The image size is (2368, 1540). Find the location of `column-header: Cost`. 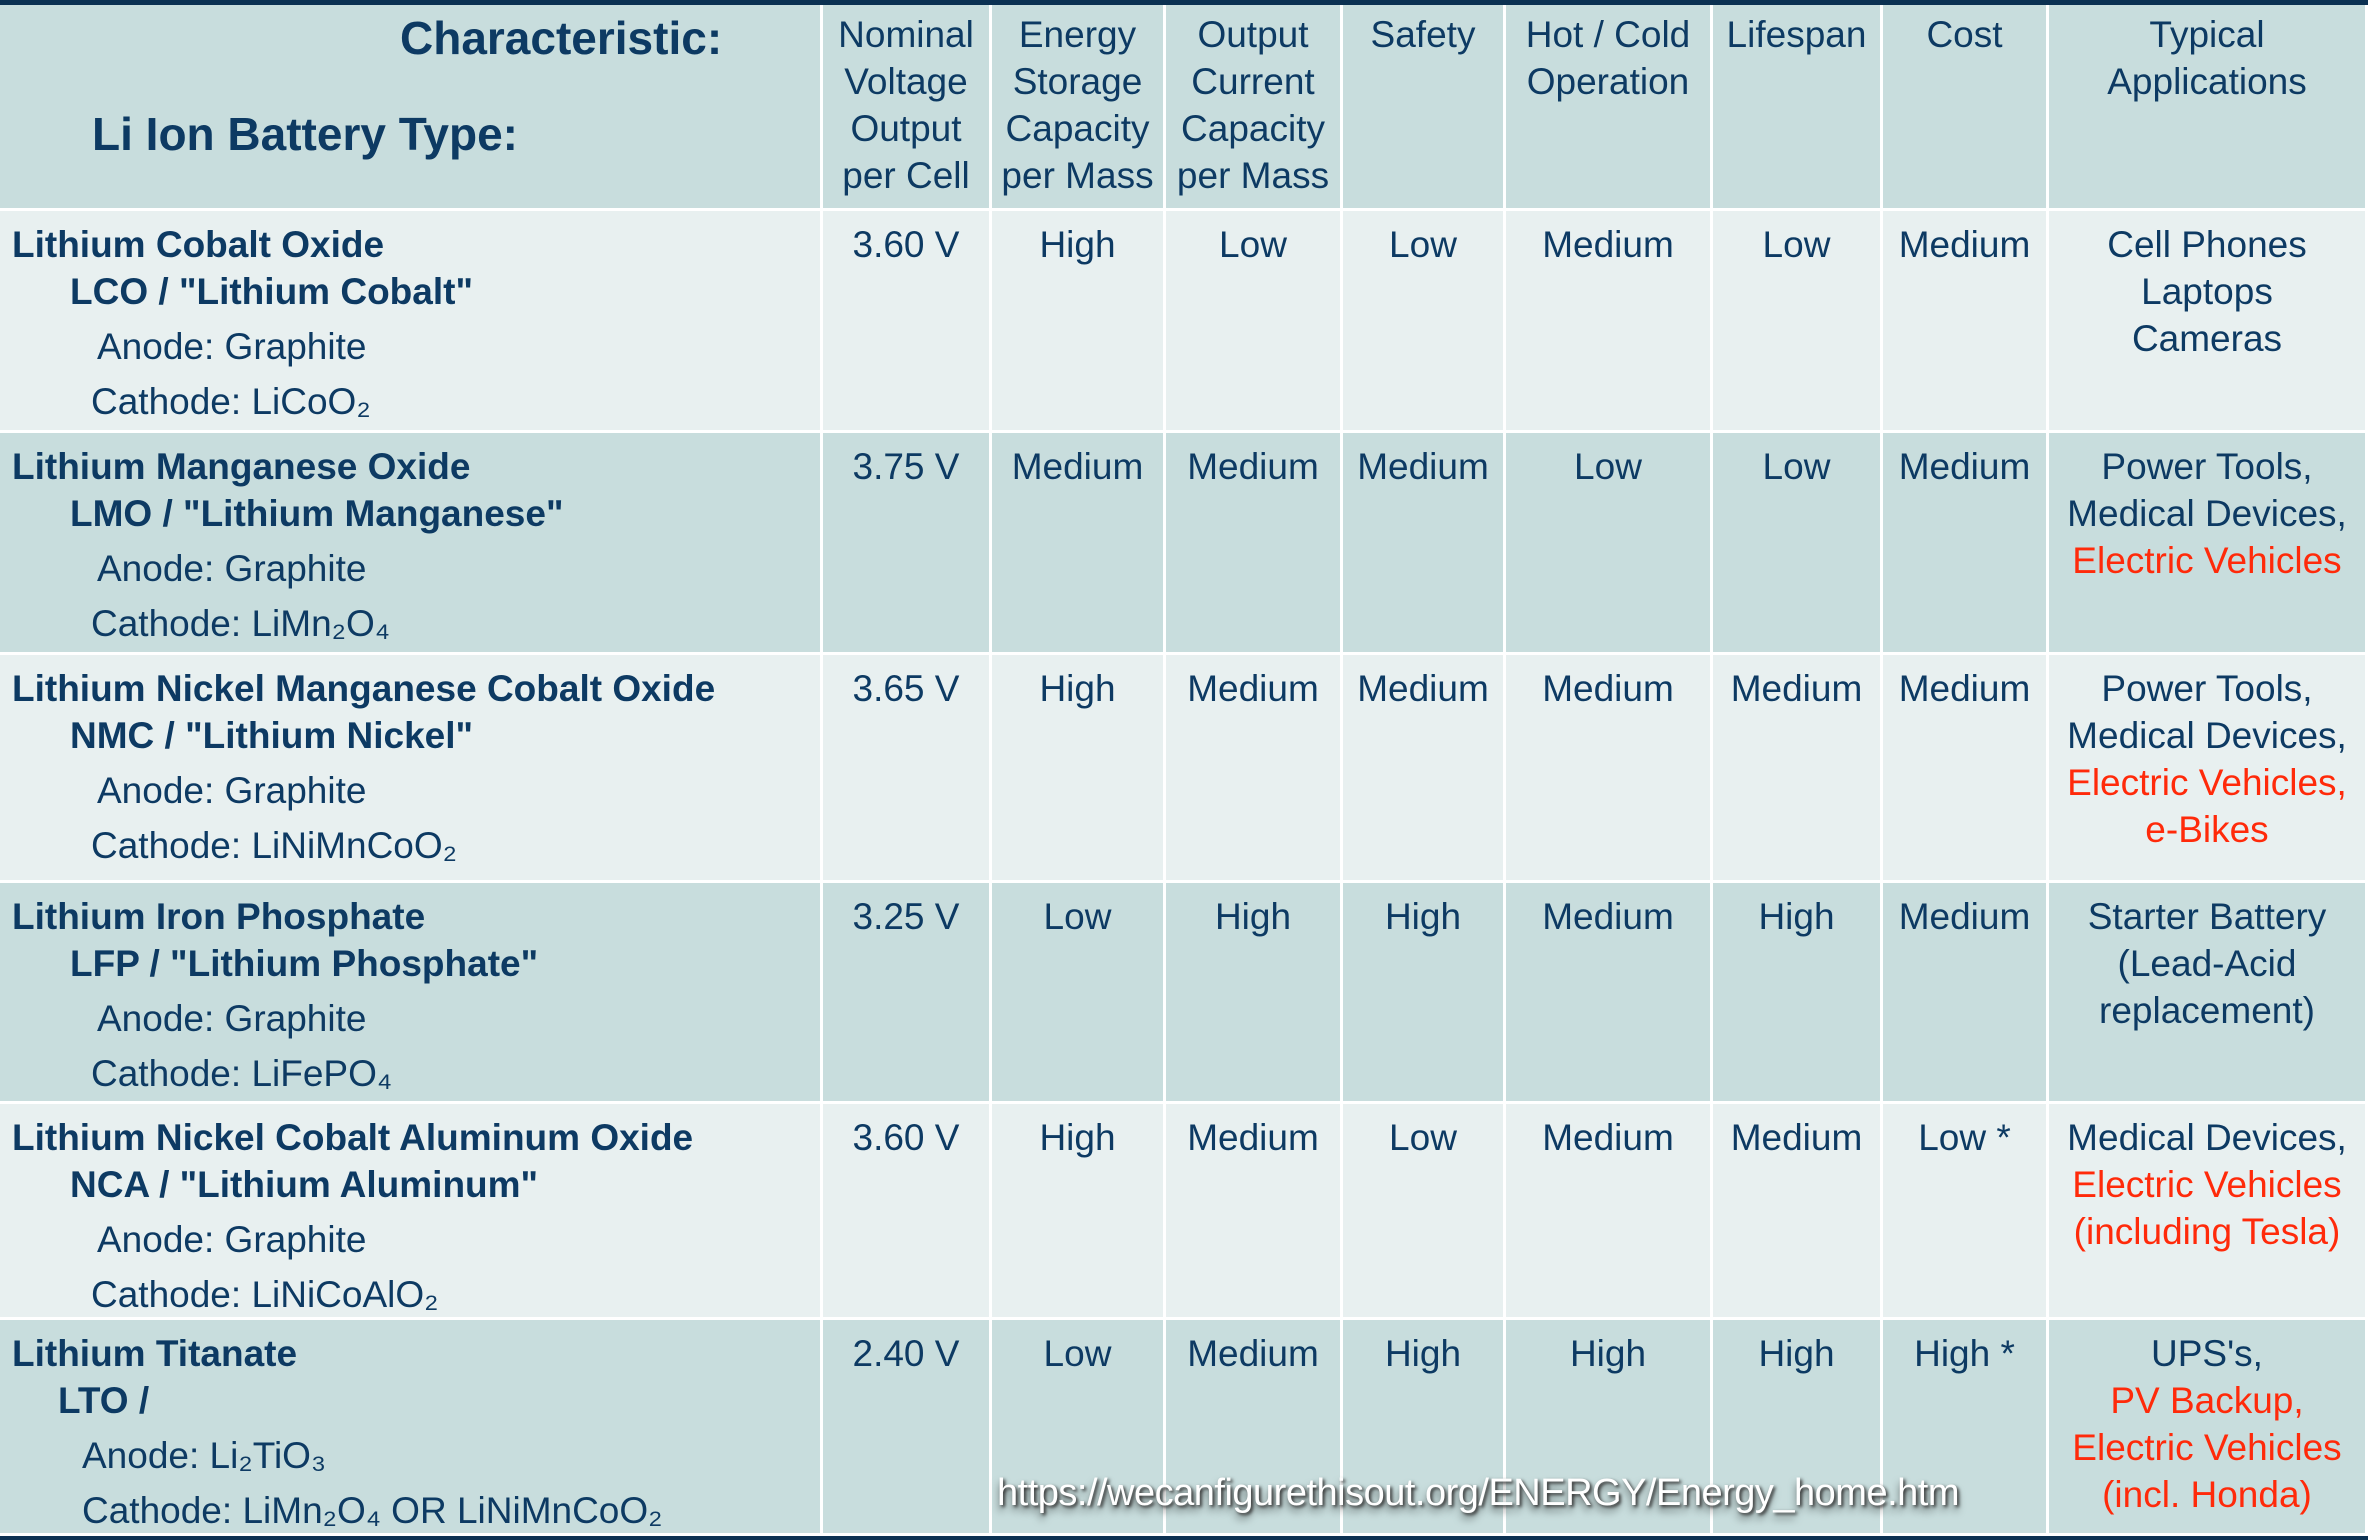

column-header: Cost is located at coordinates (1966, 108).